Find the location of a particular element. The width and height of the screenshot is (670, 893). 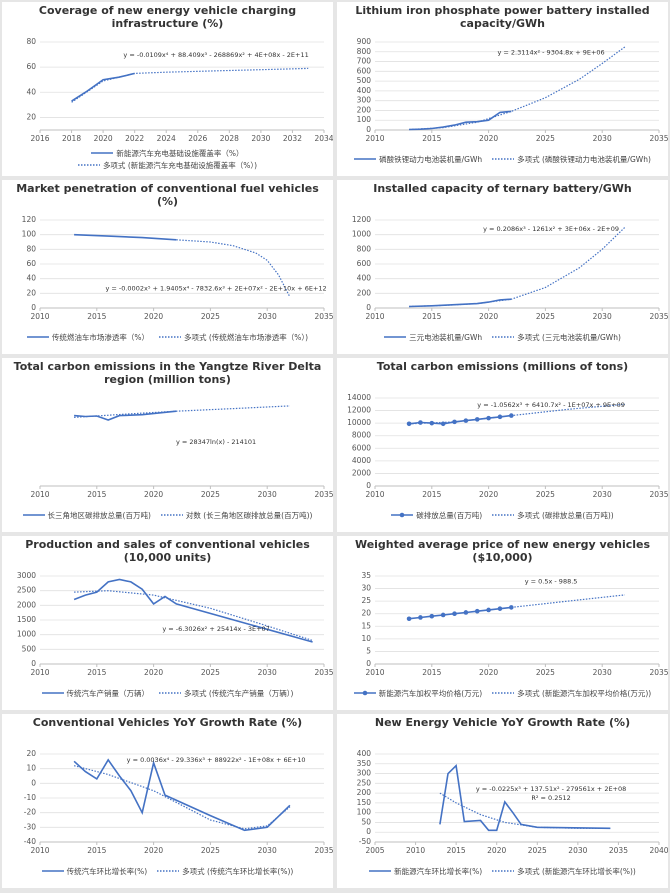

legend-label: 长三角地区碳排放总量(百万吨) is located at coordinates (99, 515).